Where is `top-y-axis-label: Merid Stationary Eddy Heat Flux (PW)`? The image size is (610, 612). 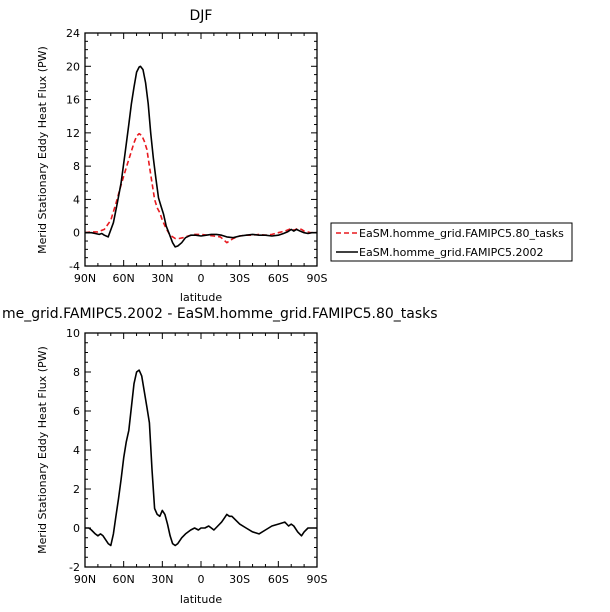
top-y-axis-label: Merid Stationary Eddy Heat Flux (PW) is located at coordinates (42, 150).